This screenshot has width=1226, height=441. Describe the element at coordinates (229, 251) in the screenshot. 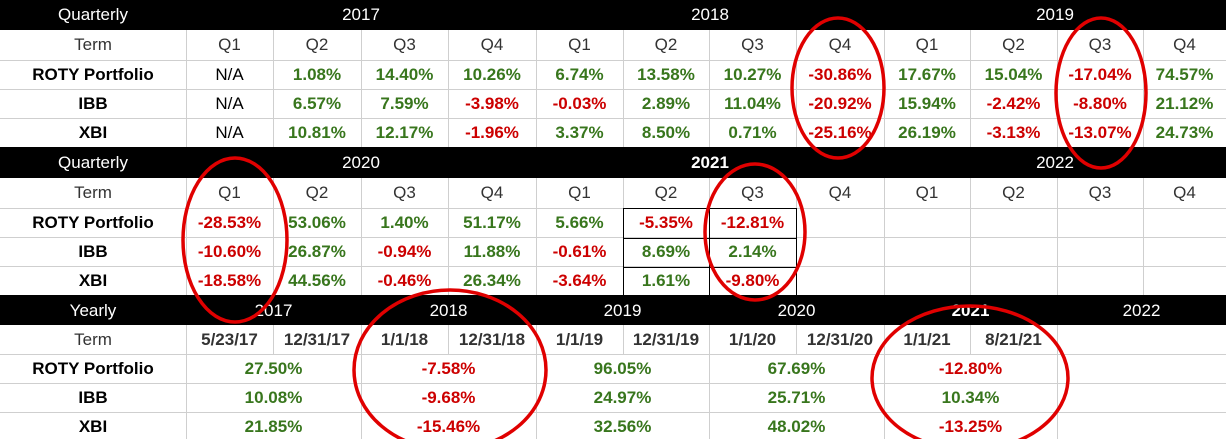

I see `value-cell: -10.60%` at that location.